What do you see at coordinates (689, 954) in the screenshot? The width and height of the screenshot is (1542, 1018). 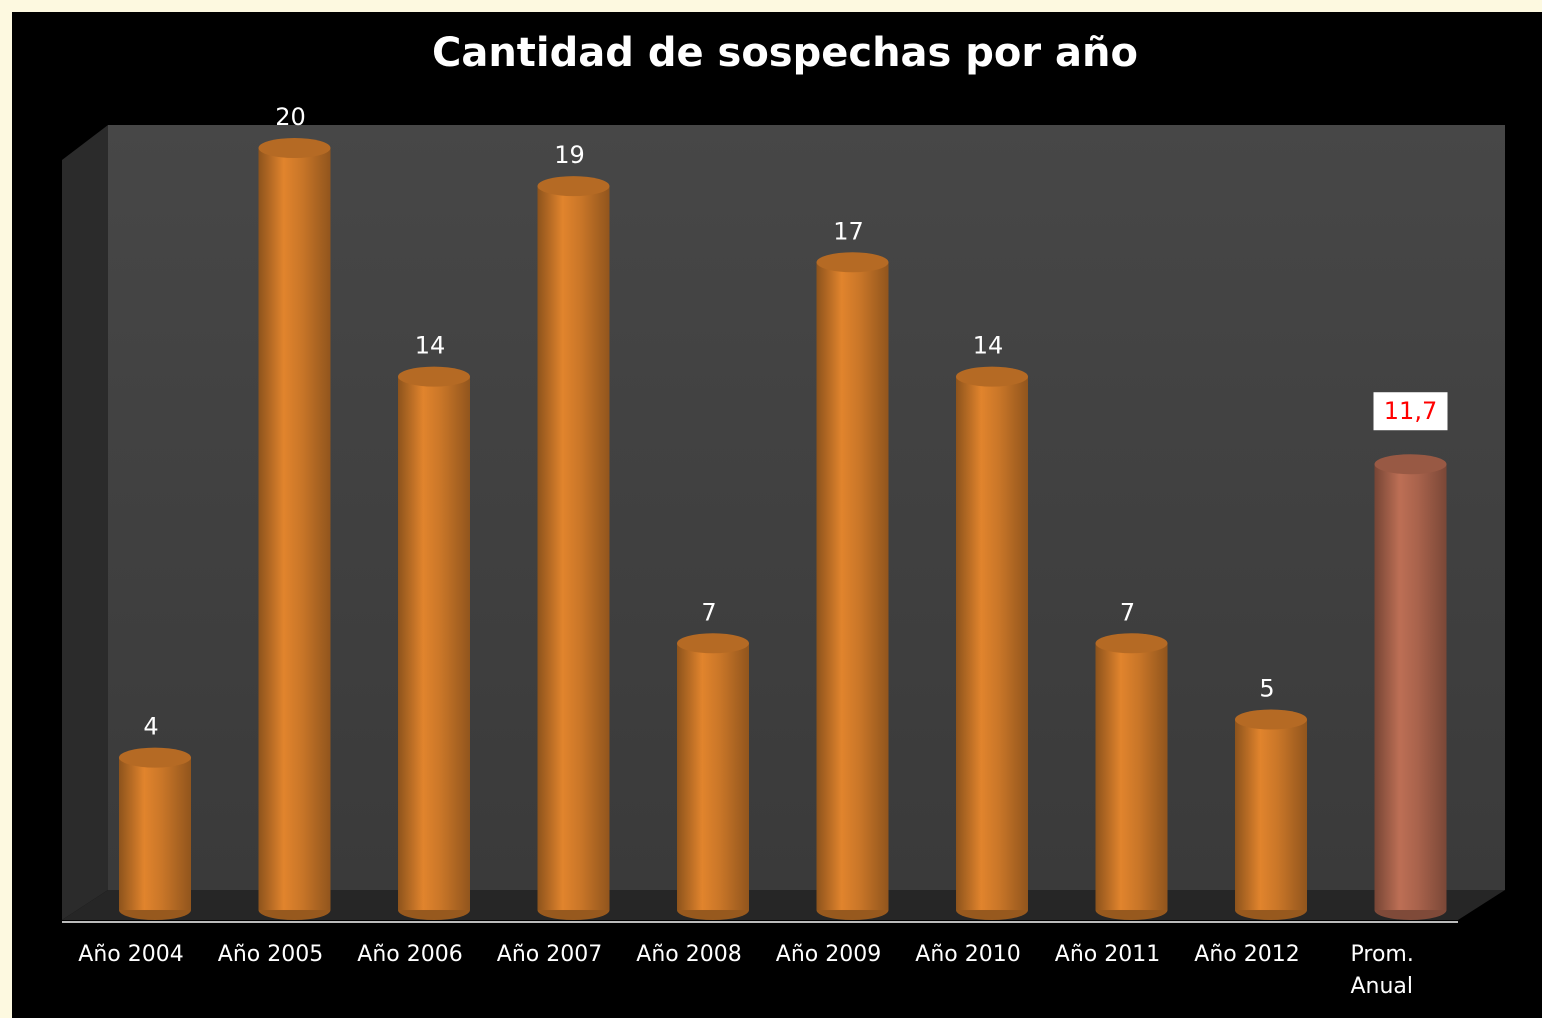 I see `x-tick-label: Año 2008` at bounding box center [689, 954].